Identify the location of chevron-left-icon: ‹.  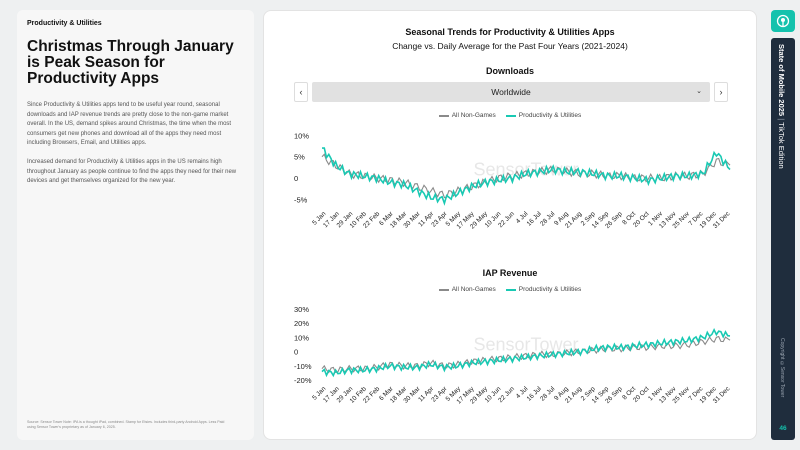
(301, 92).